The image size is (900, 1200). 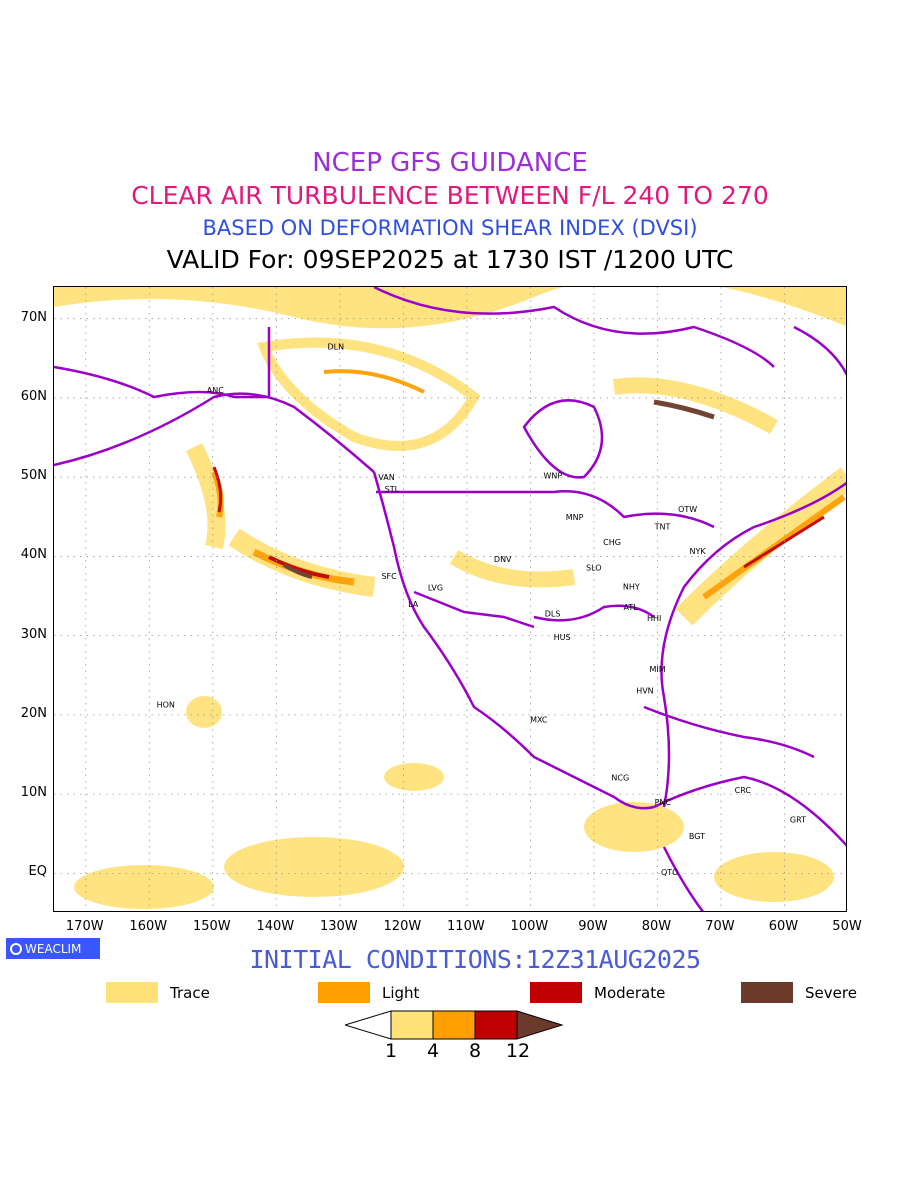 I want to click on longitude-label: 80W, so click(x=656, y=926).